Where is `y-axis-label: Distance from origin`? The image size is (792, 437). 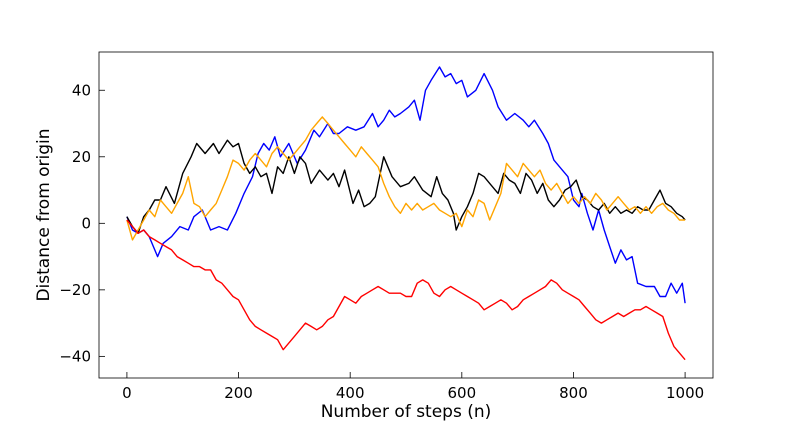
y-axis-label: Distance from origin is located at coordinates (44, 214).